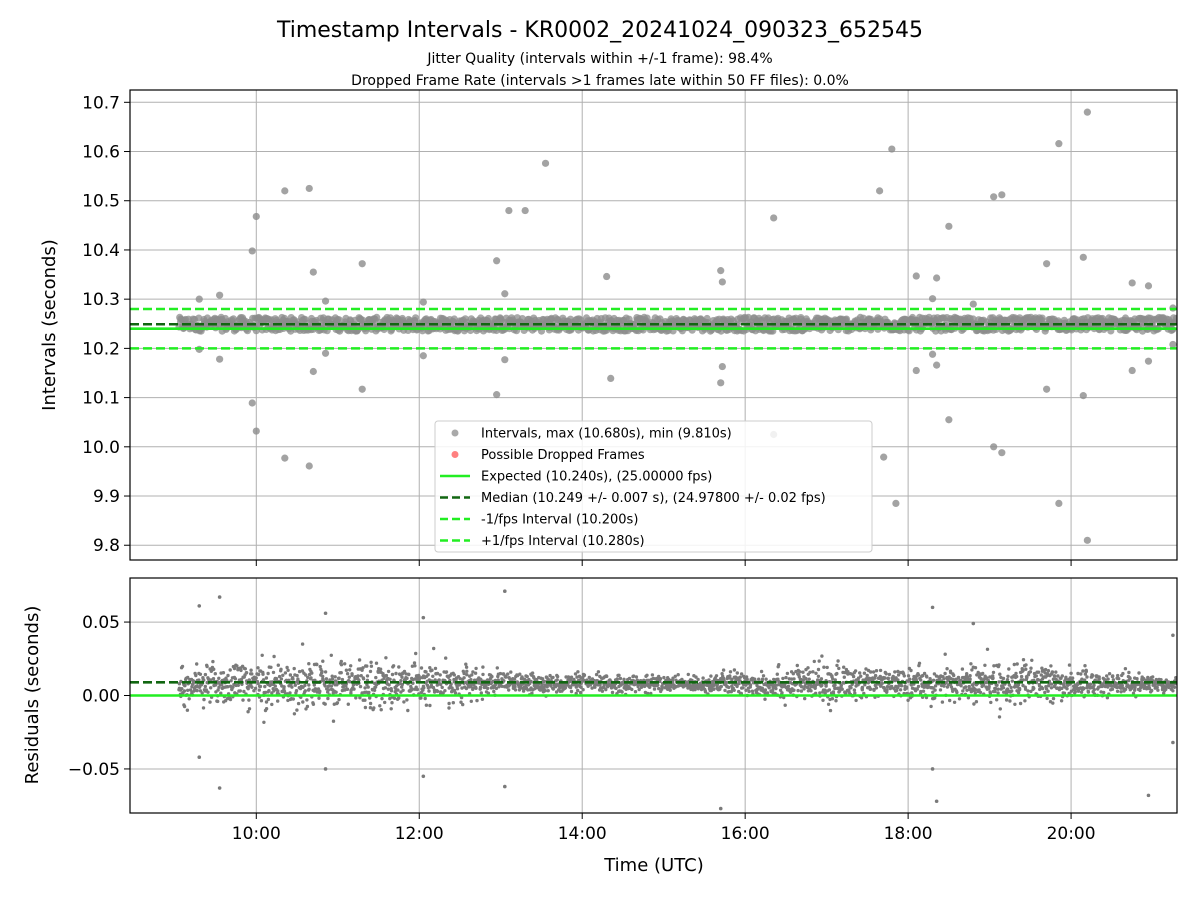 The height and width of the screenshot is (900, 1200). What do you see at coordinates (32, 695) in the screenshot?
I see `residuals-y-axis-label: Residuals (seconds)` at bounding box center [32, 695].